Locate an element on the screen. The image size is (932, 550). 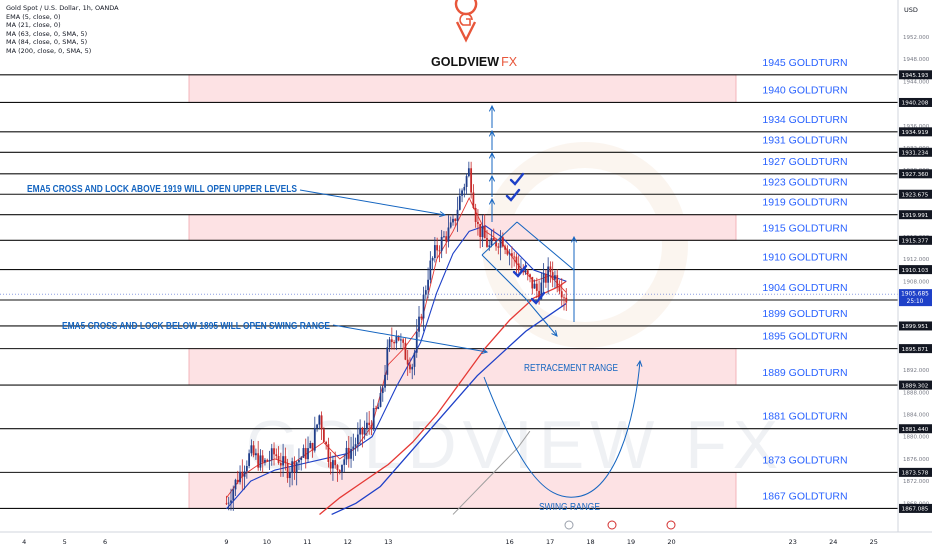
target-arrow-4-head is located at coordinates (492, 133).